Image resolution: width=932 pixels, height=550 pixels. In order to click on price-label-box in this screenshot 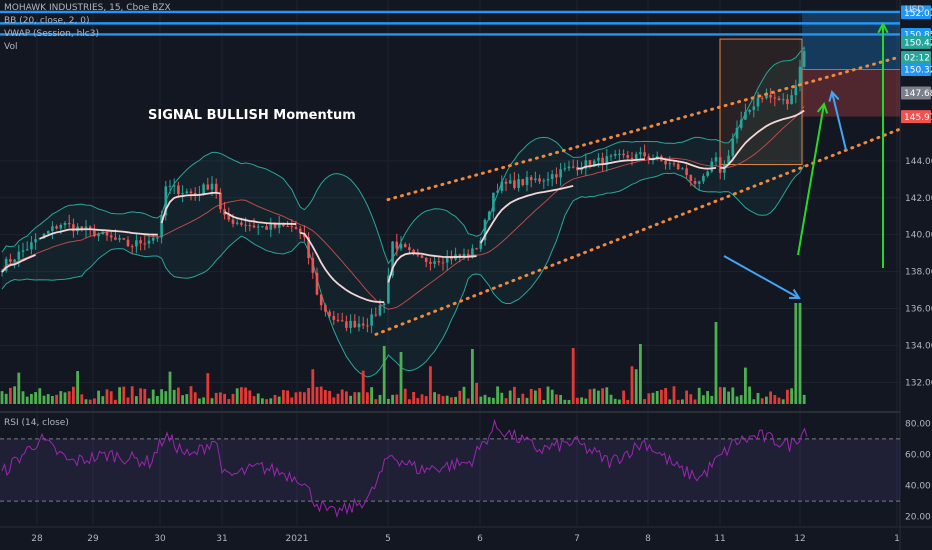, I will do `click(916, 58)`.